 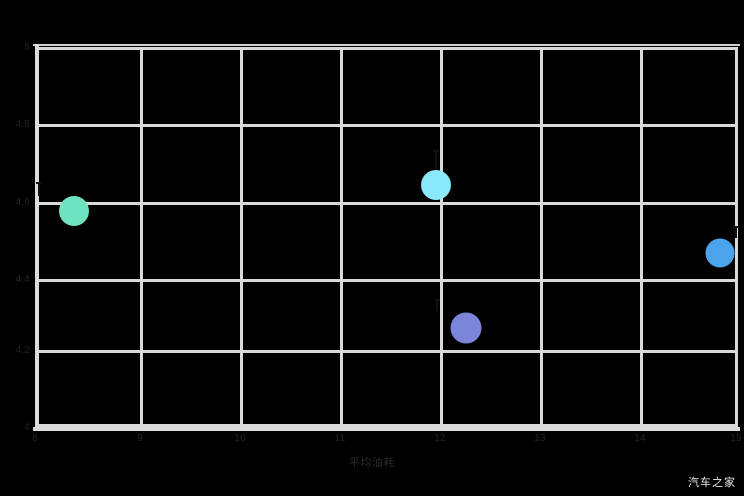 What do you see at coordinates (22, 202) in the screenshot?
I see `y-tick-label: 4.6` at bounding box center [22, 202].